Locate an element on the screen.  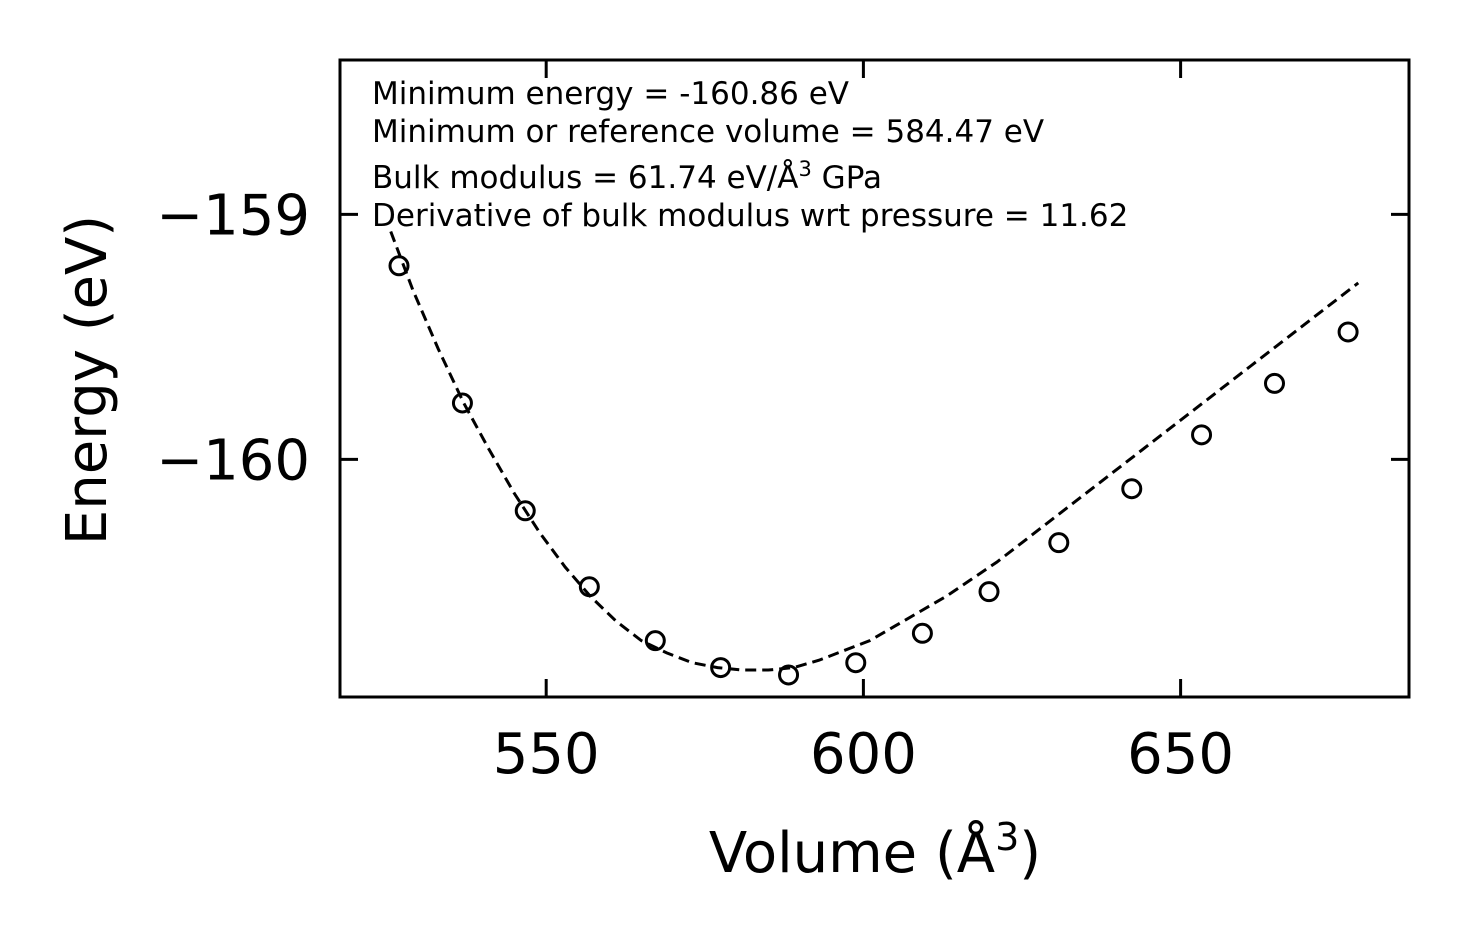
annotation-bulk-modulus-main: Bulk modulus = 61.74 eV/Å is located at coordinates (585, 178).